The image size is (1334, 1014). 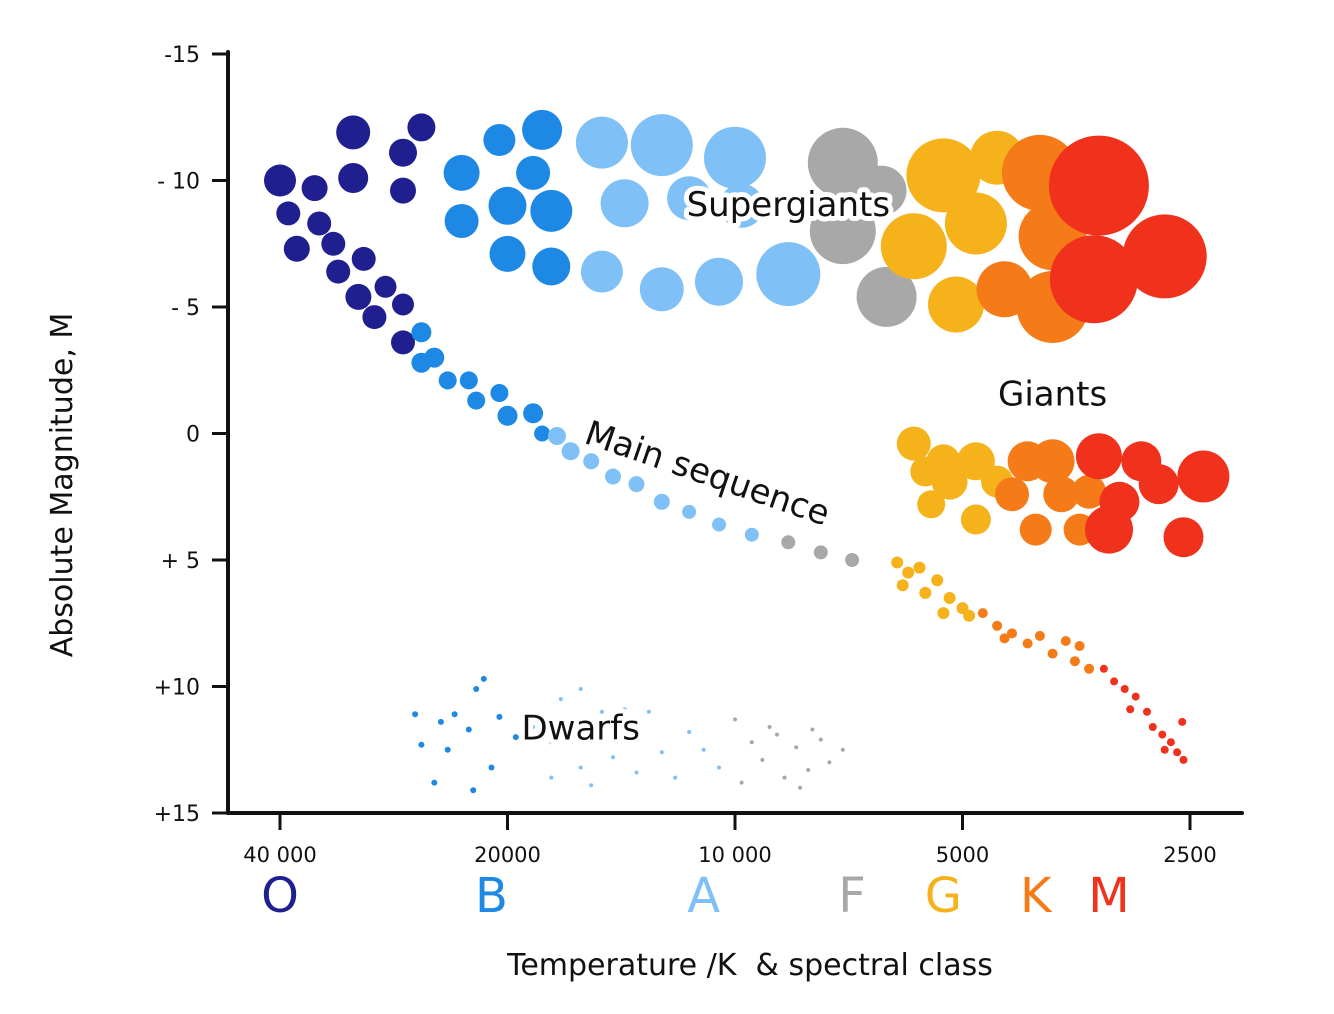 I want to click on spectral-class-o: O, so click(x=280, y=896).